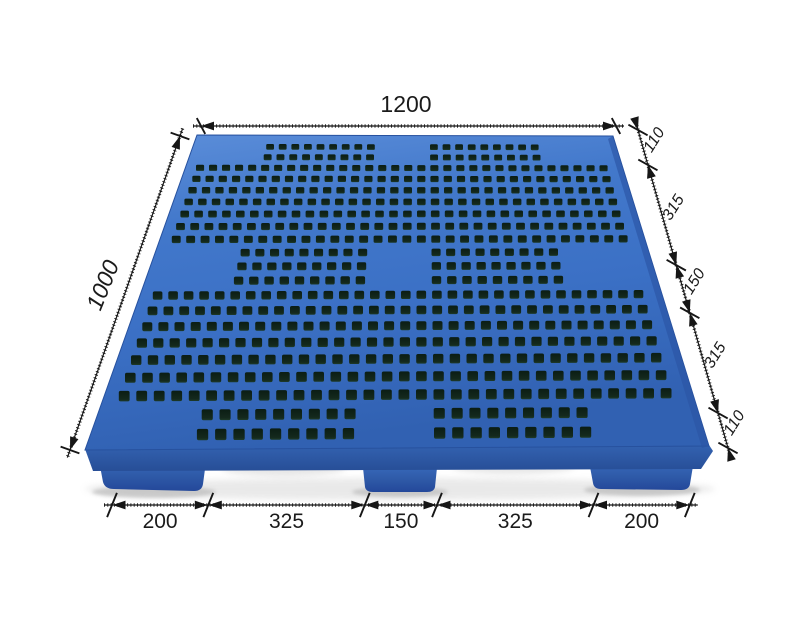  I want to click on dim-label-bottom-seg-0: 200, so click(160, 521).